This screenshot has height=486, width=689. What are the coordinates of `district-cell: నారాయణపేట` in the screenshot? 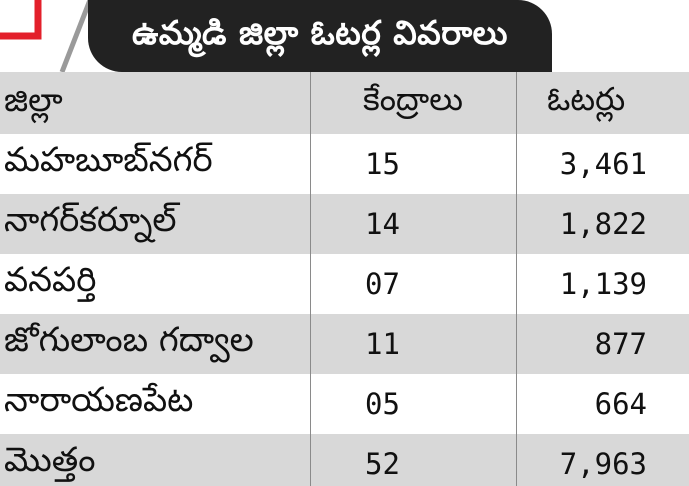 It's located at (99, 400).